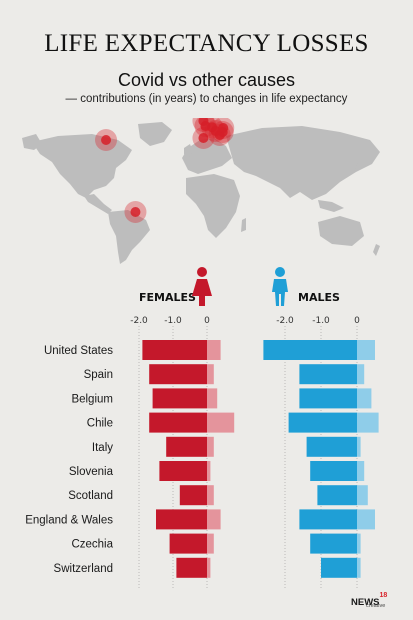 This screenshot has height=620, width=413. Describe the element at coordinates (92, 545) in the screenshot. I see `category-label: Czechia` at that location.